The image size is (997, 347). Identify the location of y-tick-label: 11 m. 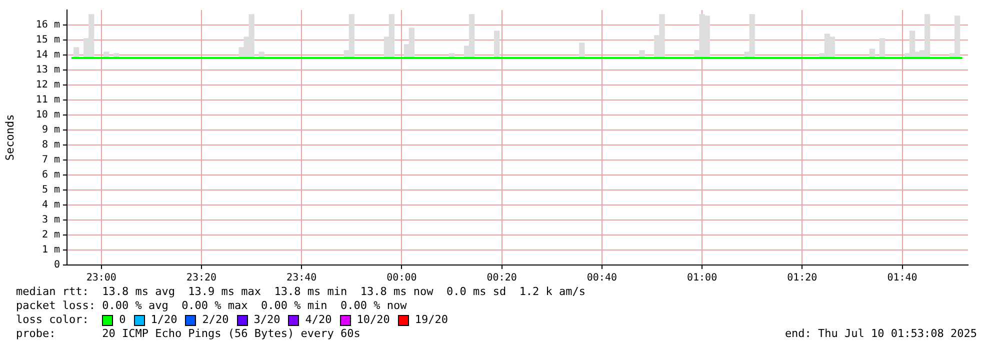
(48, 100).